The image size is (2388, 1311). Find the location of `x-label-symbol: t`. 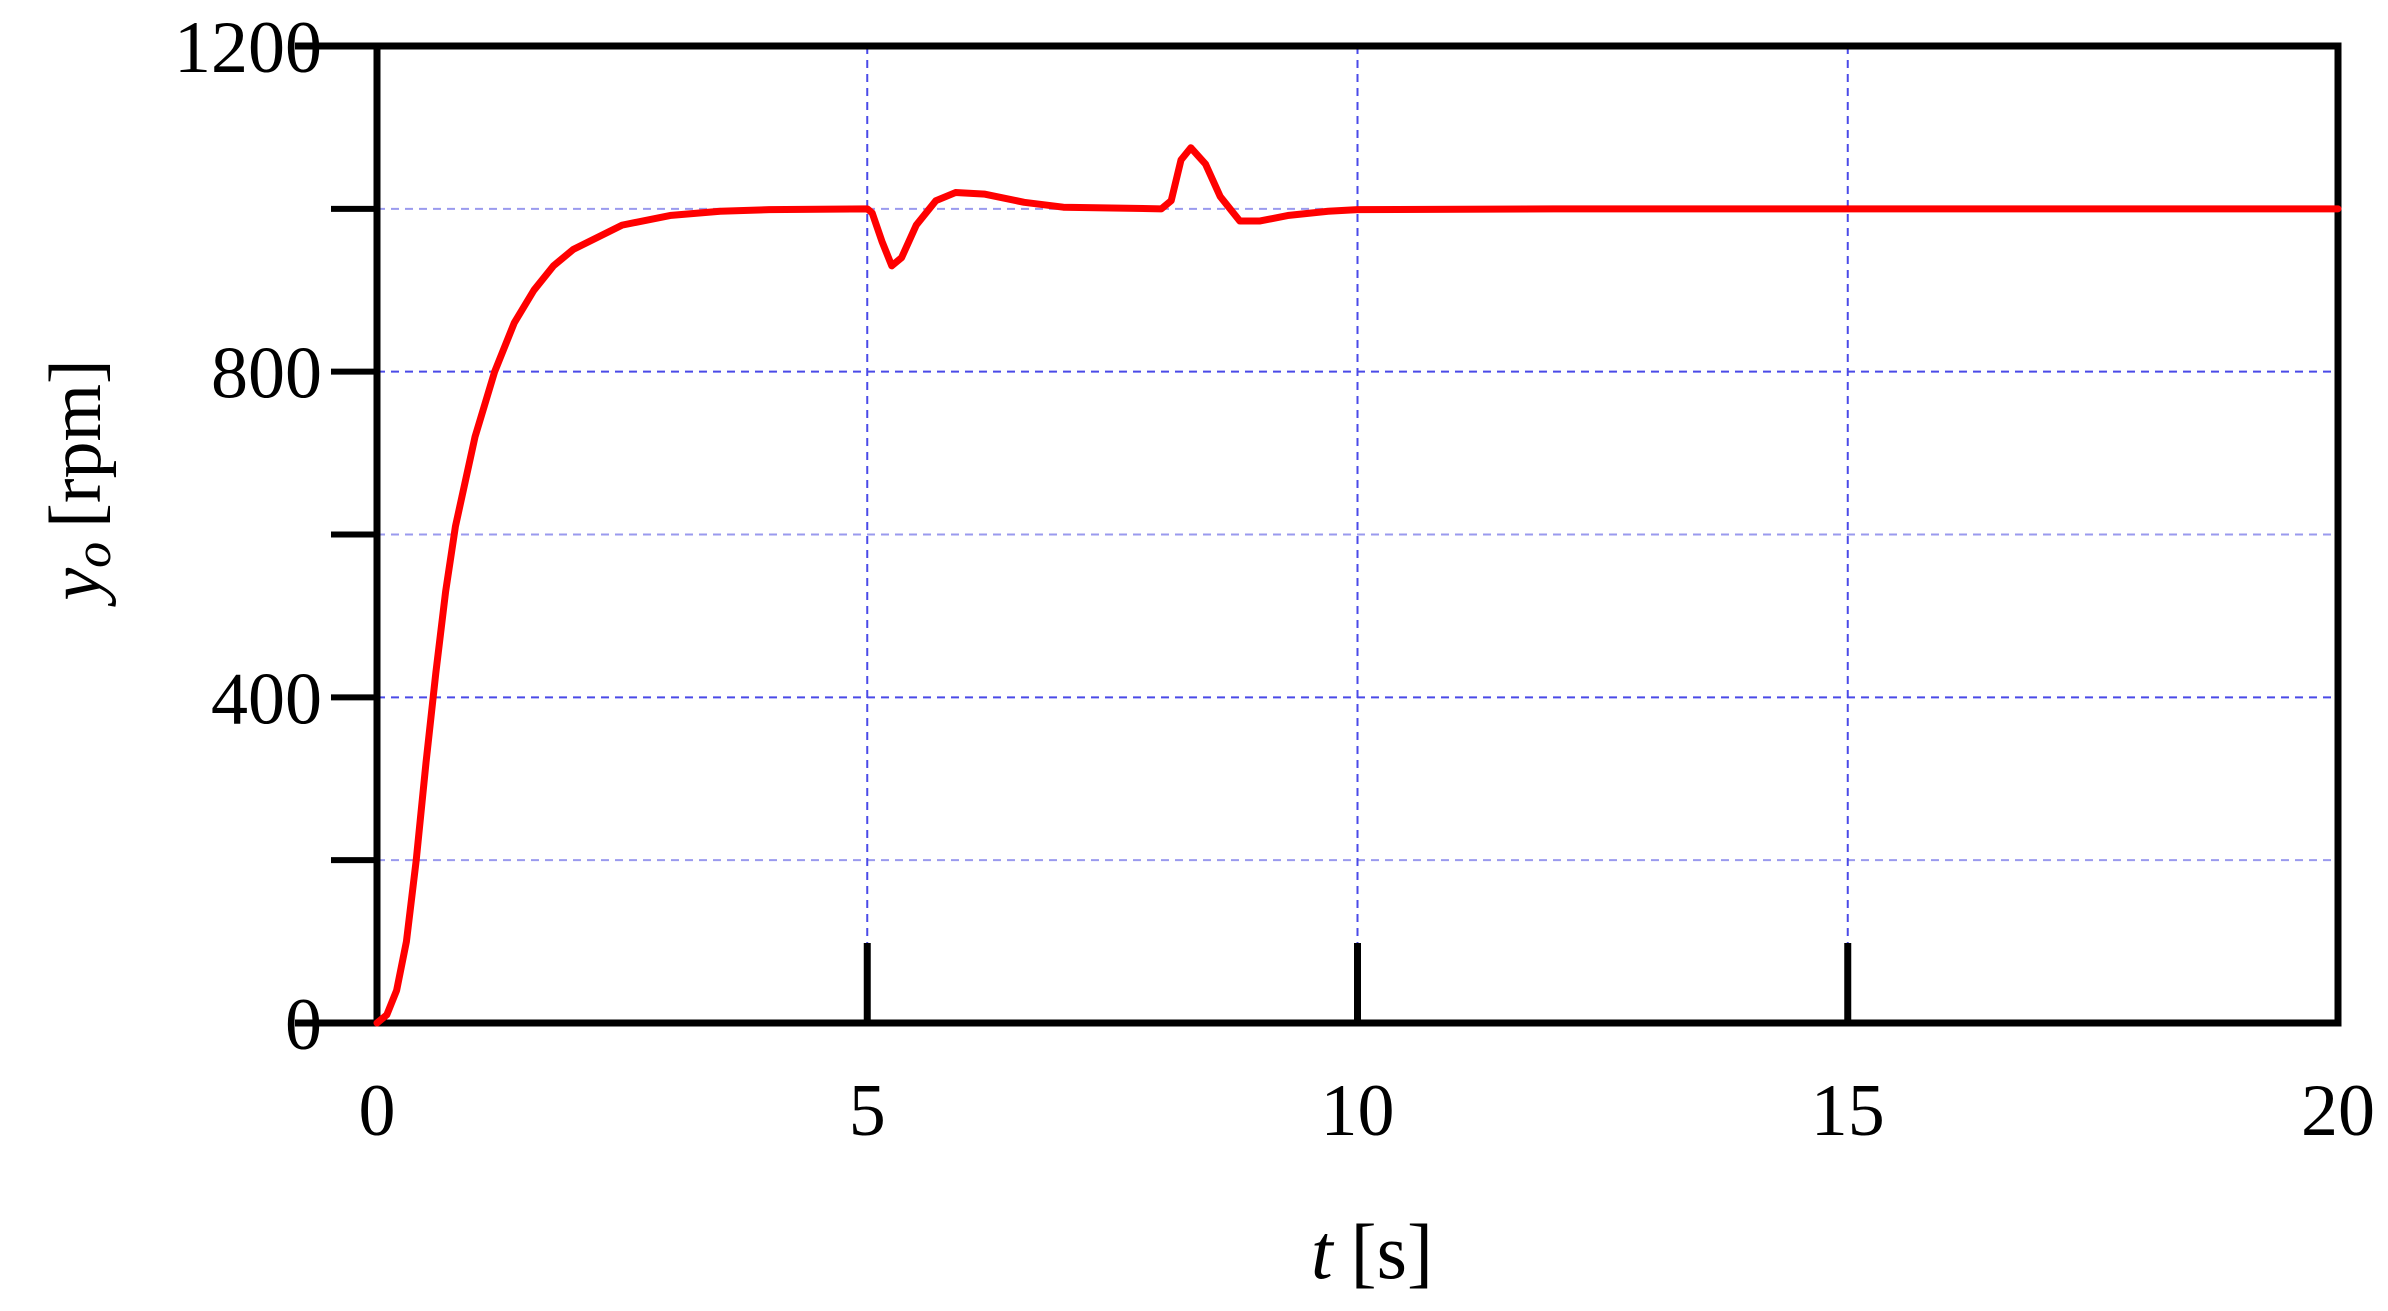

x-label-symbol: t is located at coordinates (1323, 1251).